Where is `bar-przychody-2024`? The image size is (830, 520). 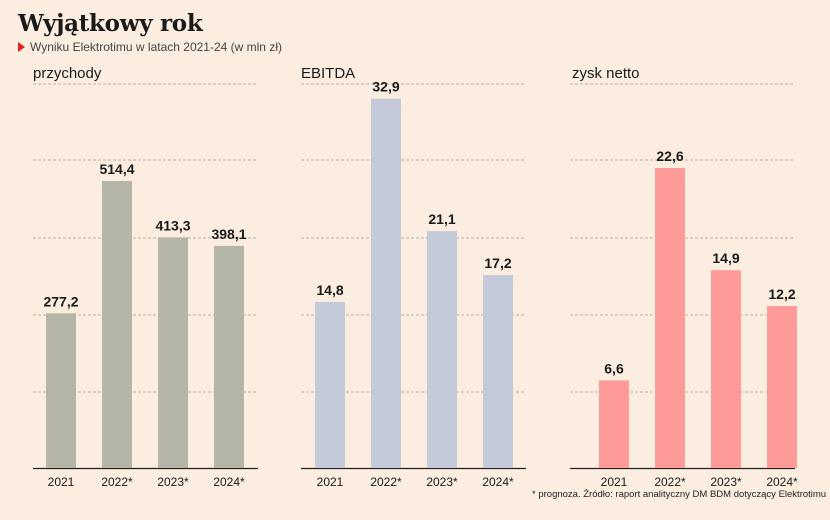 bar-przychody-2024 is located at coordinates (229, 356).